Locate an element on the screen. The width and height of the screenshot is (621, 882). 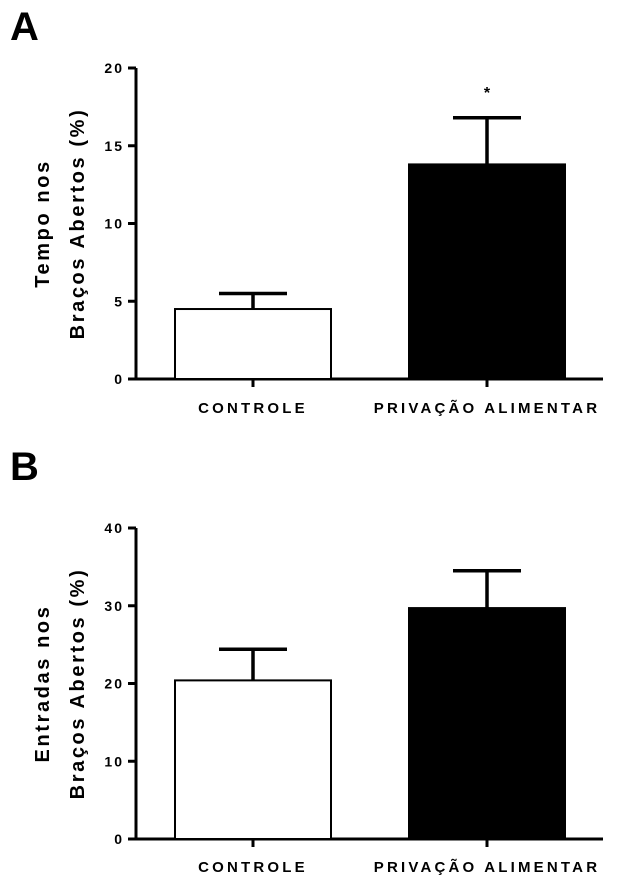
y-axis-title-line: Tempo nos is located at coordinates (43, 223).